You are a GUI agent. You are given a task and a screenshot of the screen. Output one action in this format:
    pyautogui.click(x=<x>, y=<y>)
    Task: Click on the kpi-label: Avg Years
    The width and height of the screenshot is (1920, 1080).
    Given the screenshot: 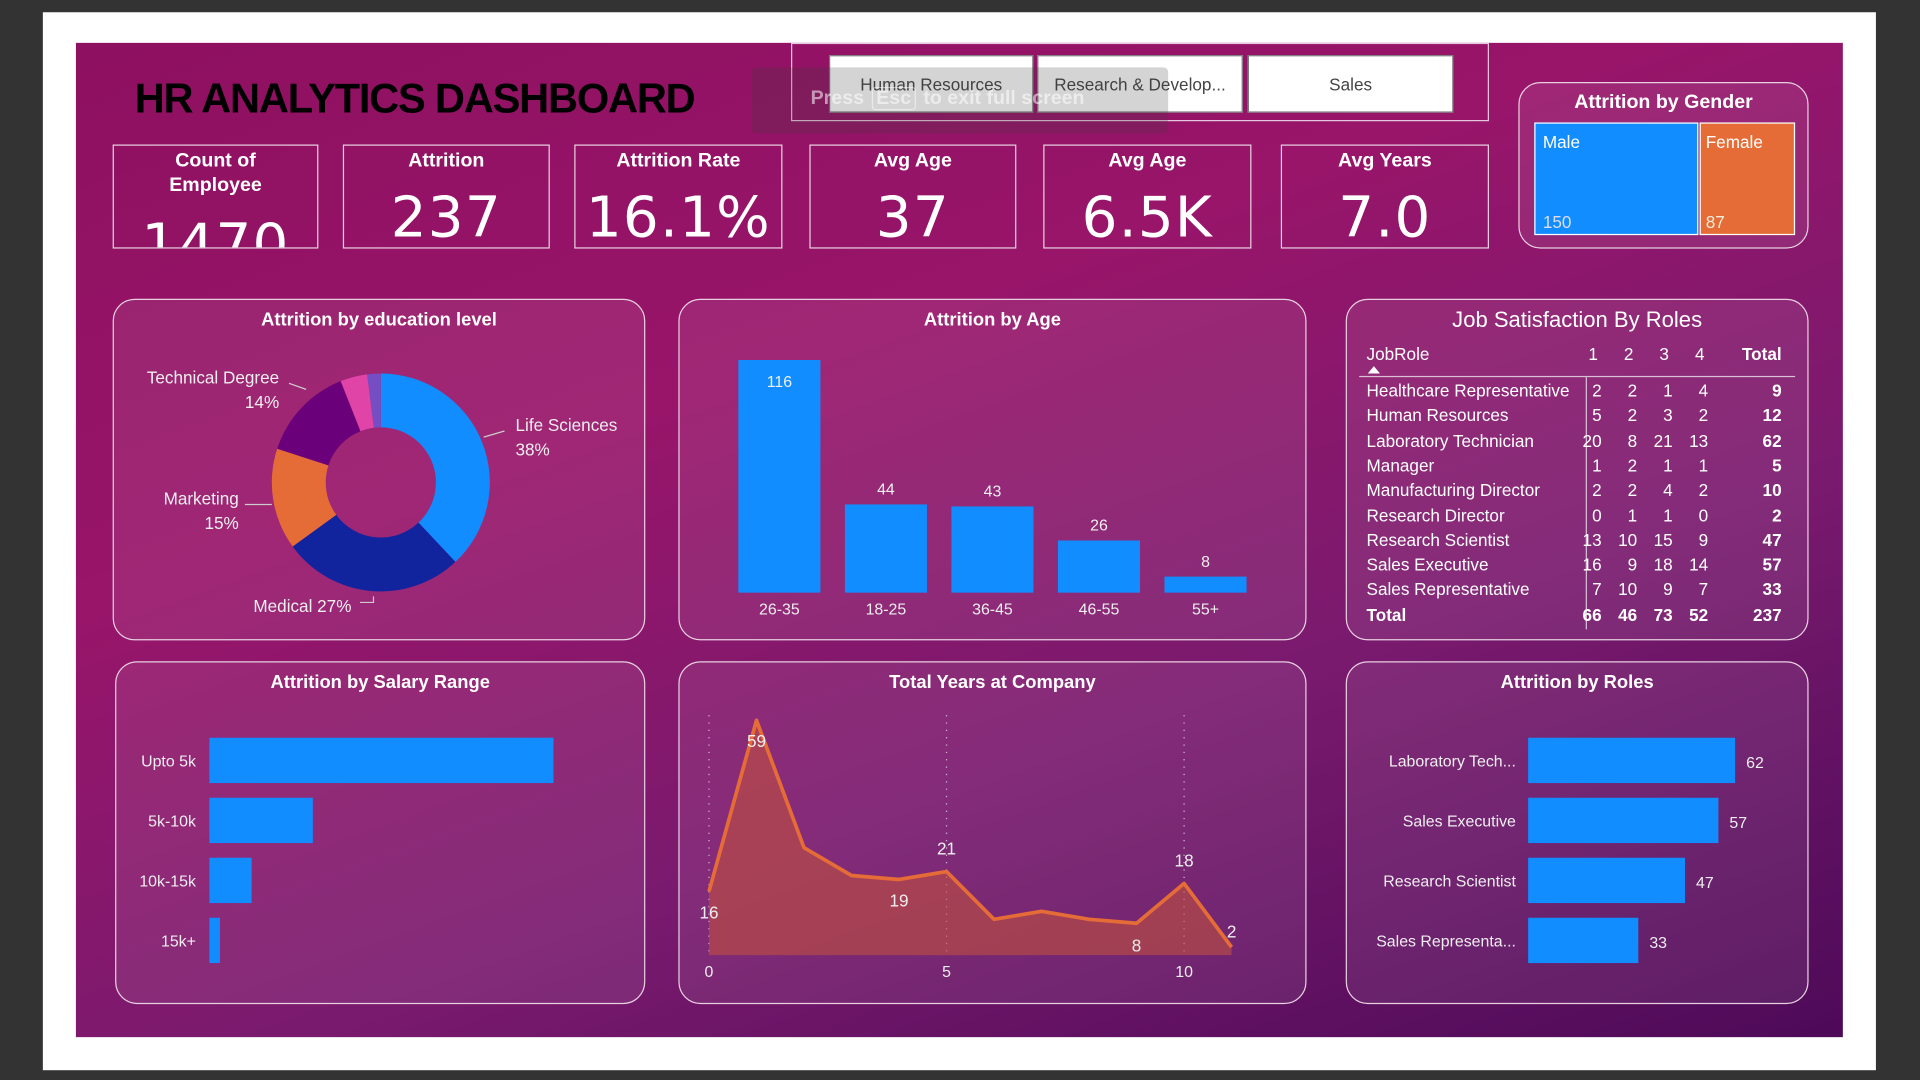 What is the action you would take?
    pyautogui.click(x=1385, y=161)
    